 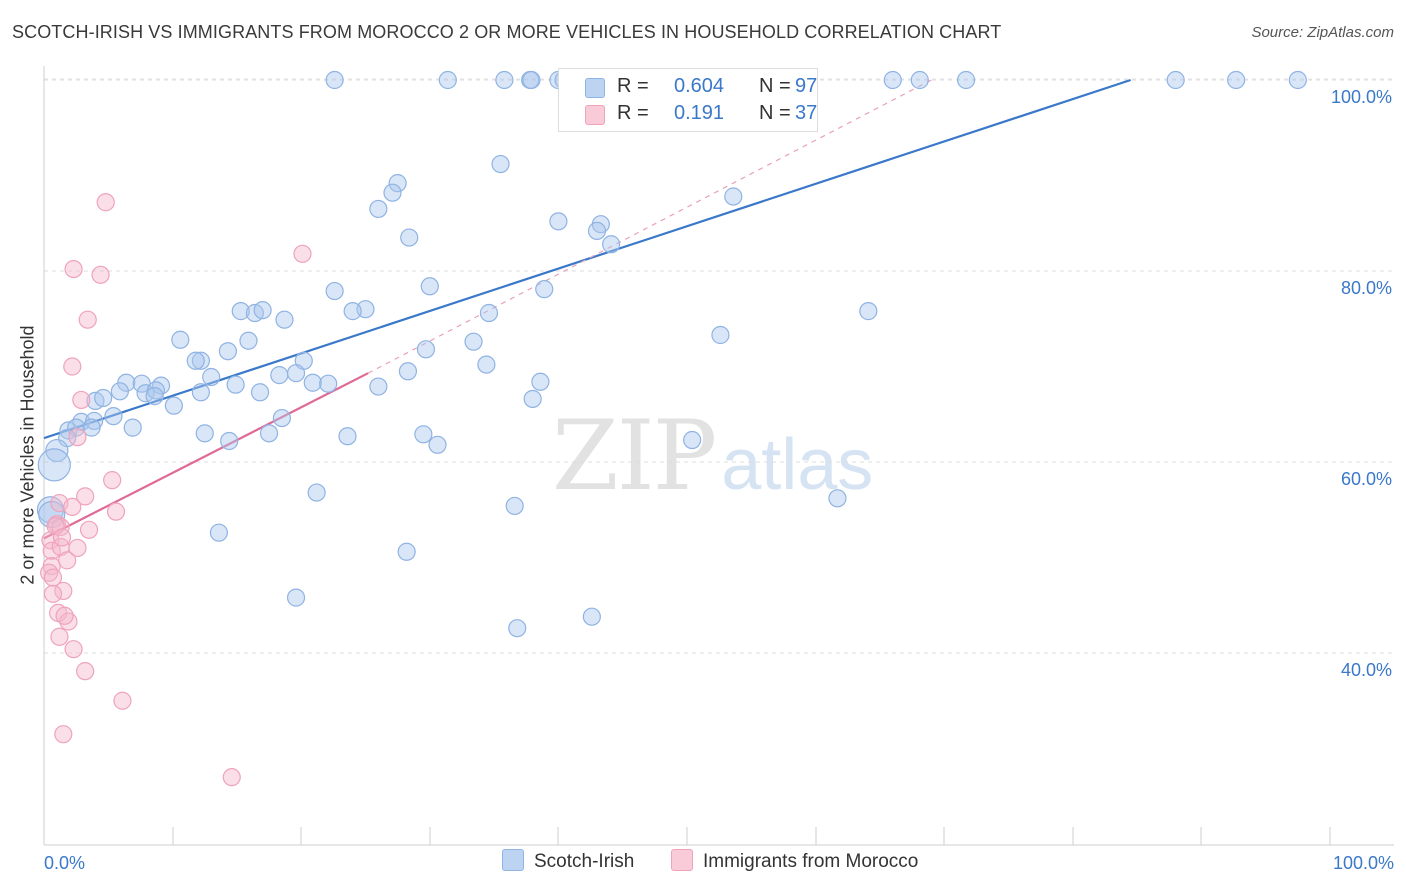 I want to click on legend-r-value: 0.604, so click(x=699, y=86).